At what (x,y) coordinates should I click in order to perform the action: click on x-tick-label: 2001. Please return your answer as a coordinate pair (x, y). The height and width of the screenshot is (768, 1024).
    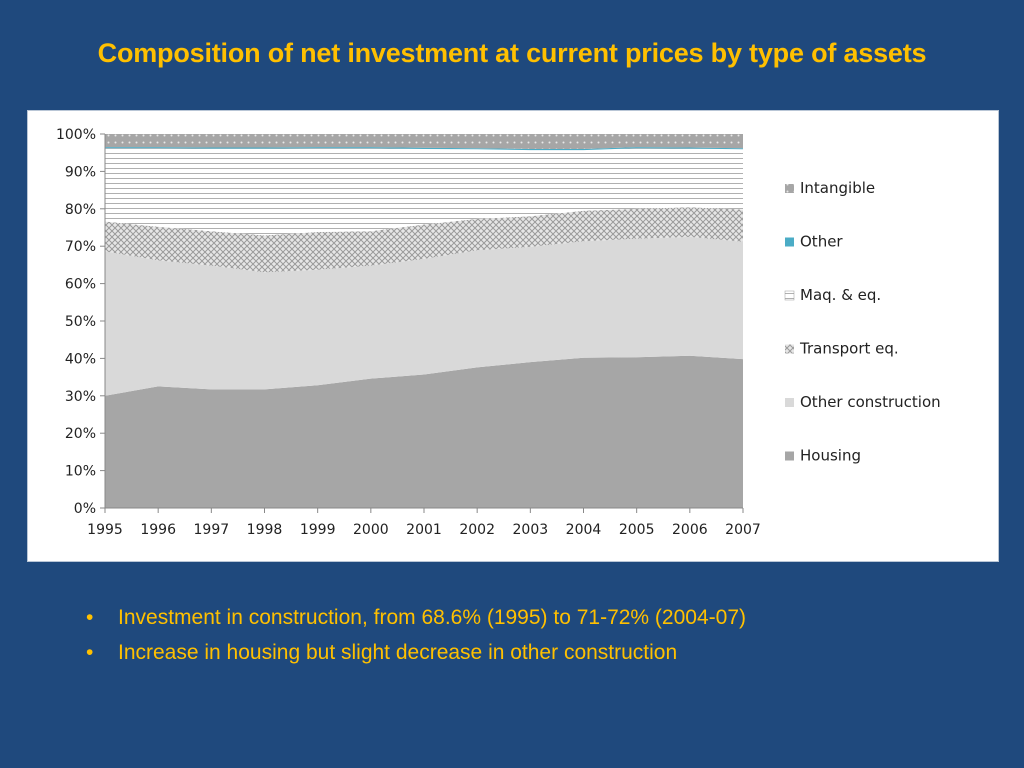
    Looking at the image, I should click on (424, 530).